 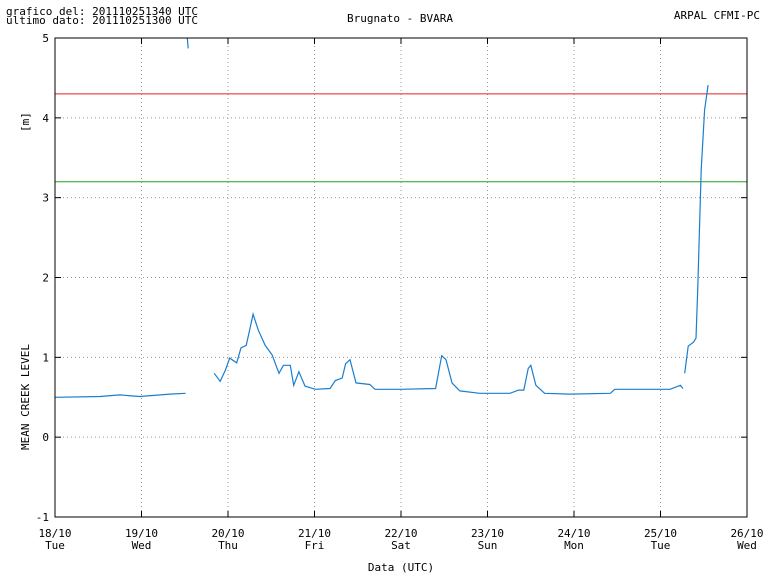 What do you see at coordinates (574, 545) in the screenshot?
I see `x-tick-day: Mon` at bounding box center [574, 545].